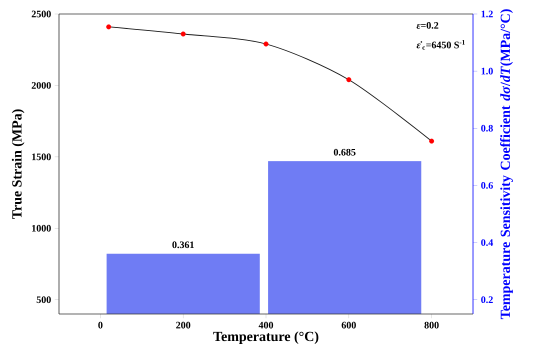 The width and height of the screenshot is (550, 359). Describe the element at coordinates (183, 325) in the screenshot. I see `x-tick-label: 200` at that location.